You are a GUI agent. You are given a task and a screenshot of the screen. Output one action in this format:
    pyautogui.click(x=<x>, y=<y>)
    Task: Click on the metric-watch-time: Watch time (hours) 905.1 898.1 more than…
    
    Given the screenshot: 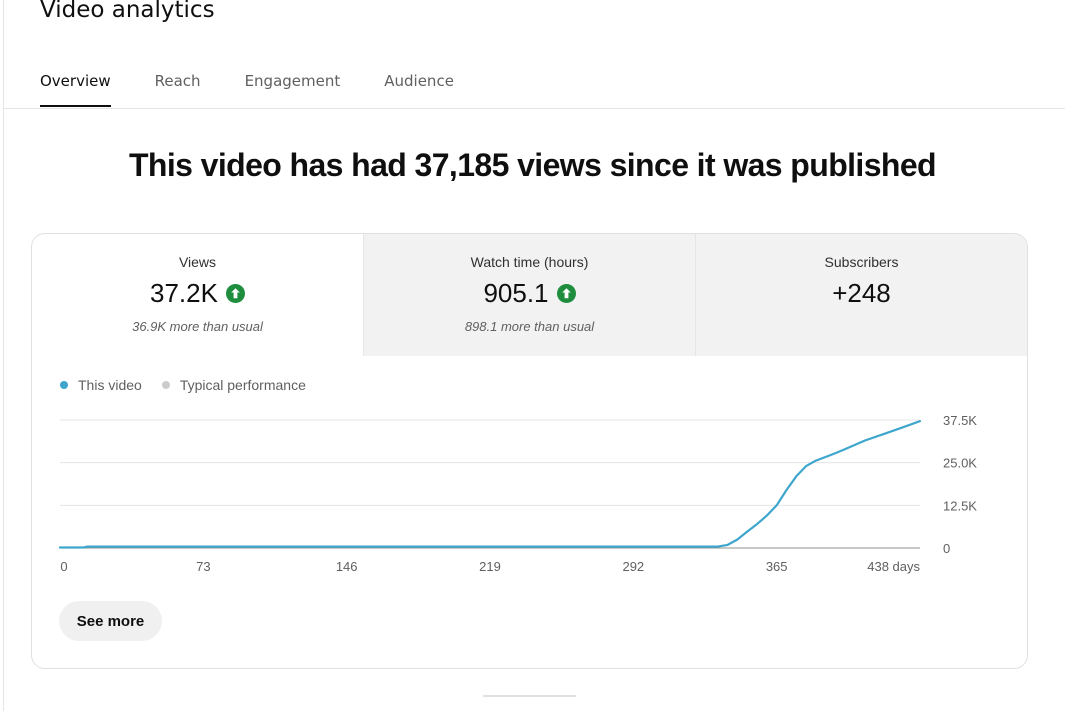 What is the action you would take?
    pyautogui.click(x=529, y=295)
    